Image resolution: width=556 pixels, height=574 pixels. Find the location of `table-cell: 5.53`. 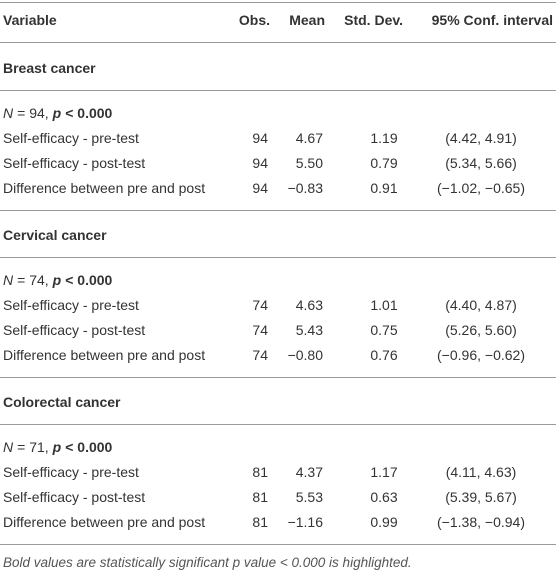

table-cell: 5.53 is located at coordinates (309, 497).